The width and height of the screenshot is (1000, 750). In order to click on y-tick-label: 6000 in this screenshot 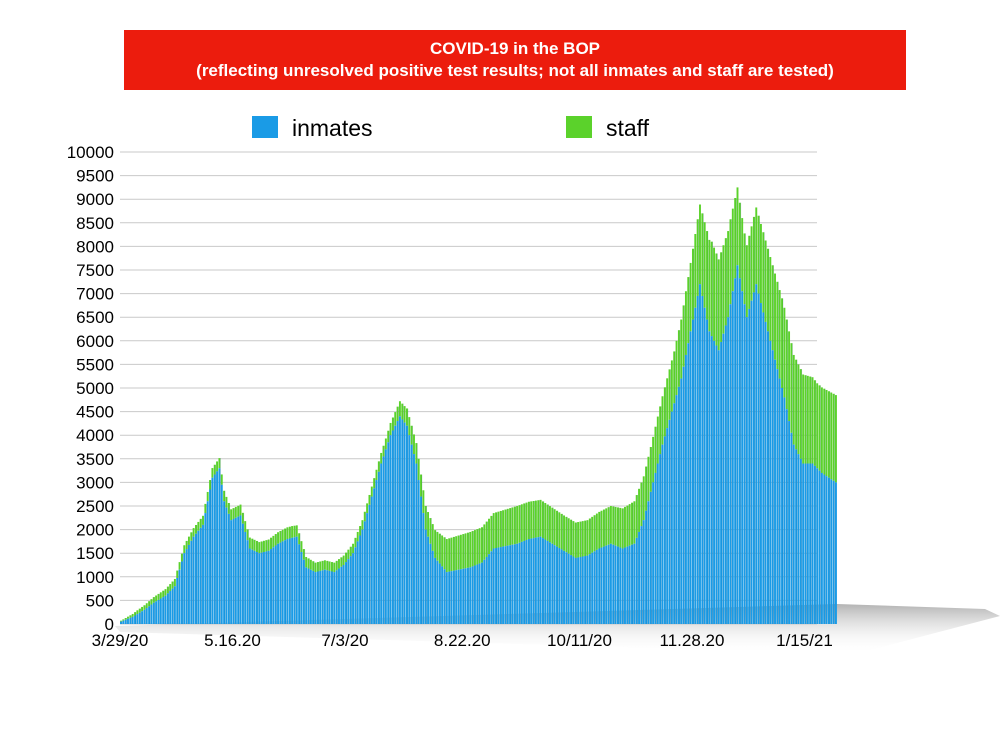, I will do `click(95, 341)`.